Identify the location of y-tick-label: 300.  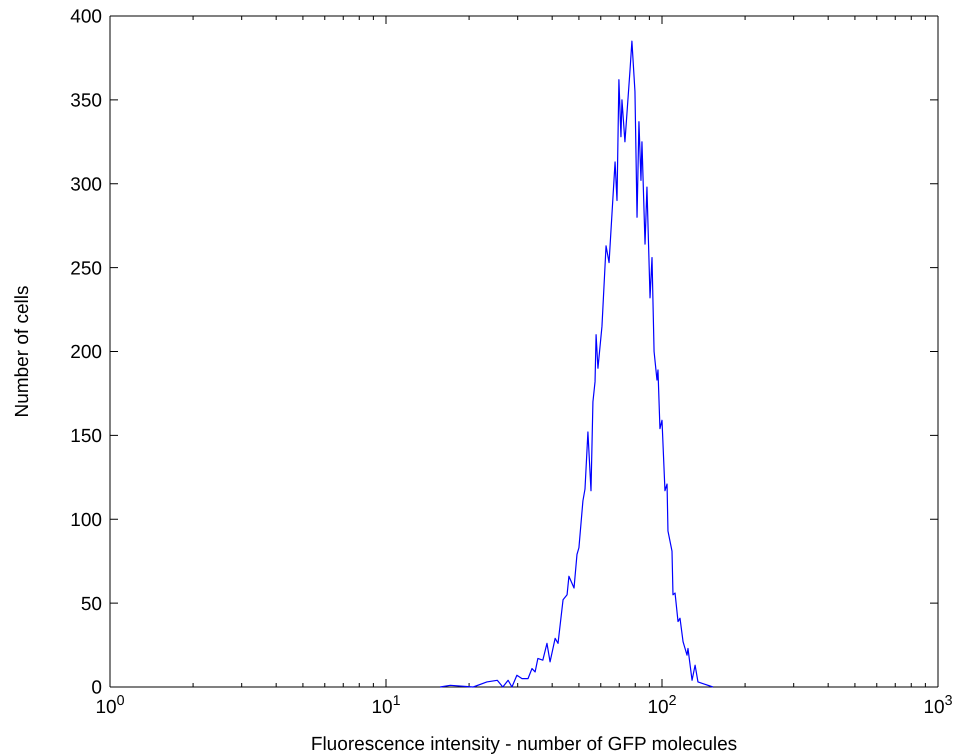
(86, 185).